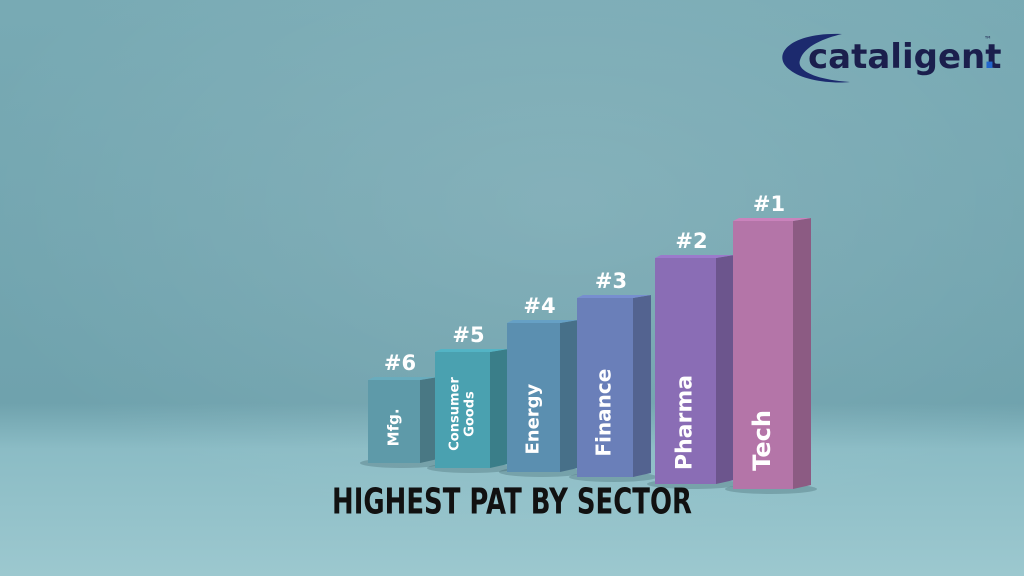  Describe the element at coordinates (691, 241) in the screenshot. I see `rank-label: #2` at that location.